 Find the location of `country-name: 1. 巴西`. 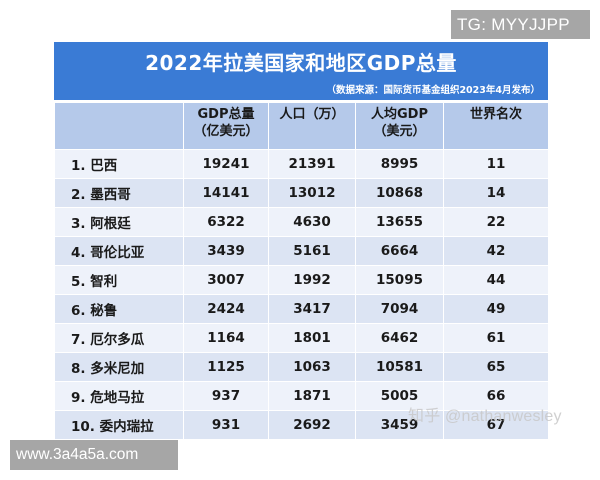

country-name: 1. 巴西 is located at coordinates (119, 164).